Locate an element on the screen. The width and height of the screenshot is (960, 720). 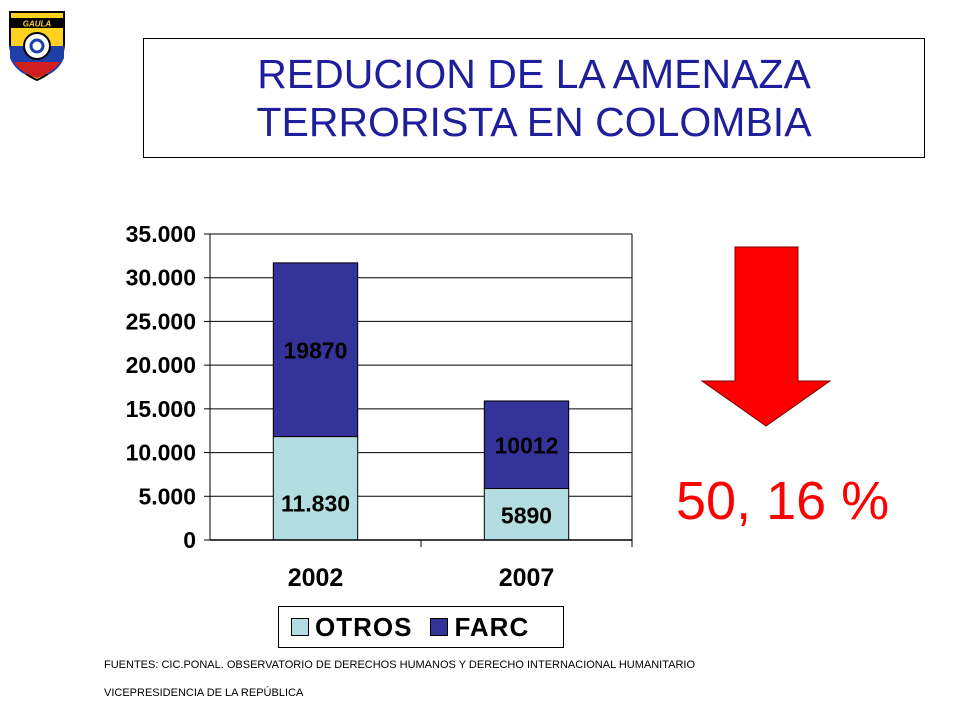
title-line-1: REDUCION DE LA AMENAZA is located at coordinates (534, 74).